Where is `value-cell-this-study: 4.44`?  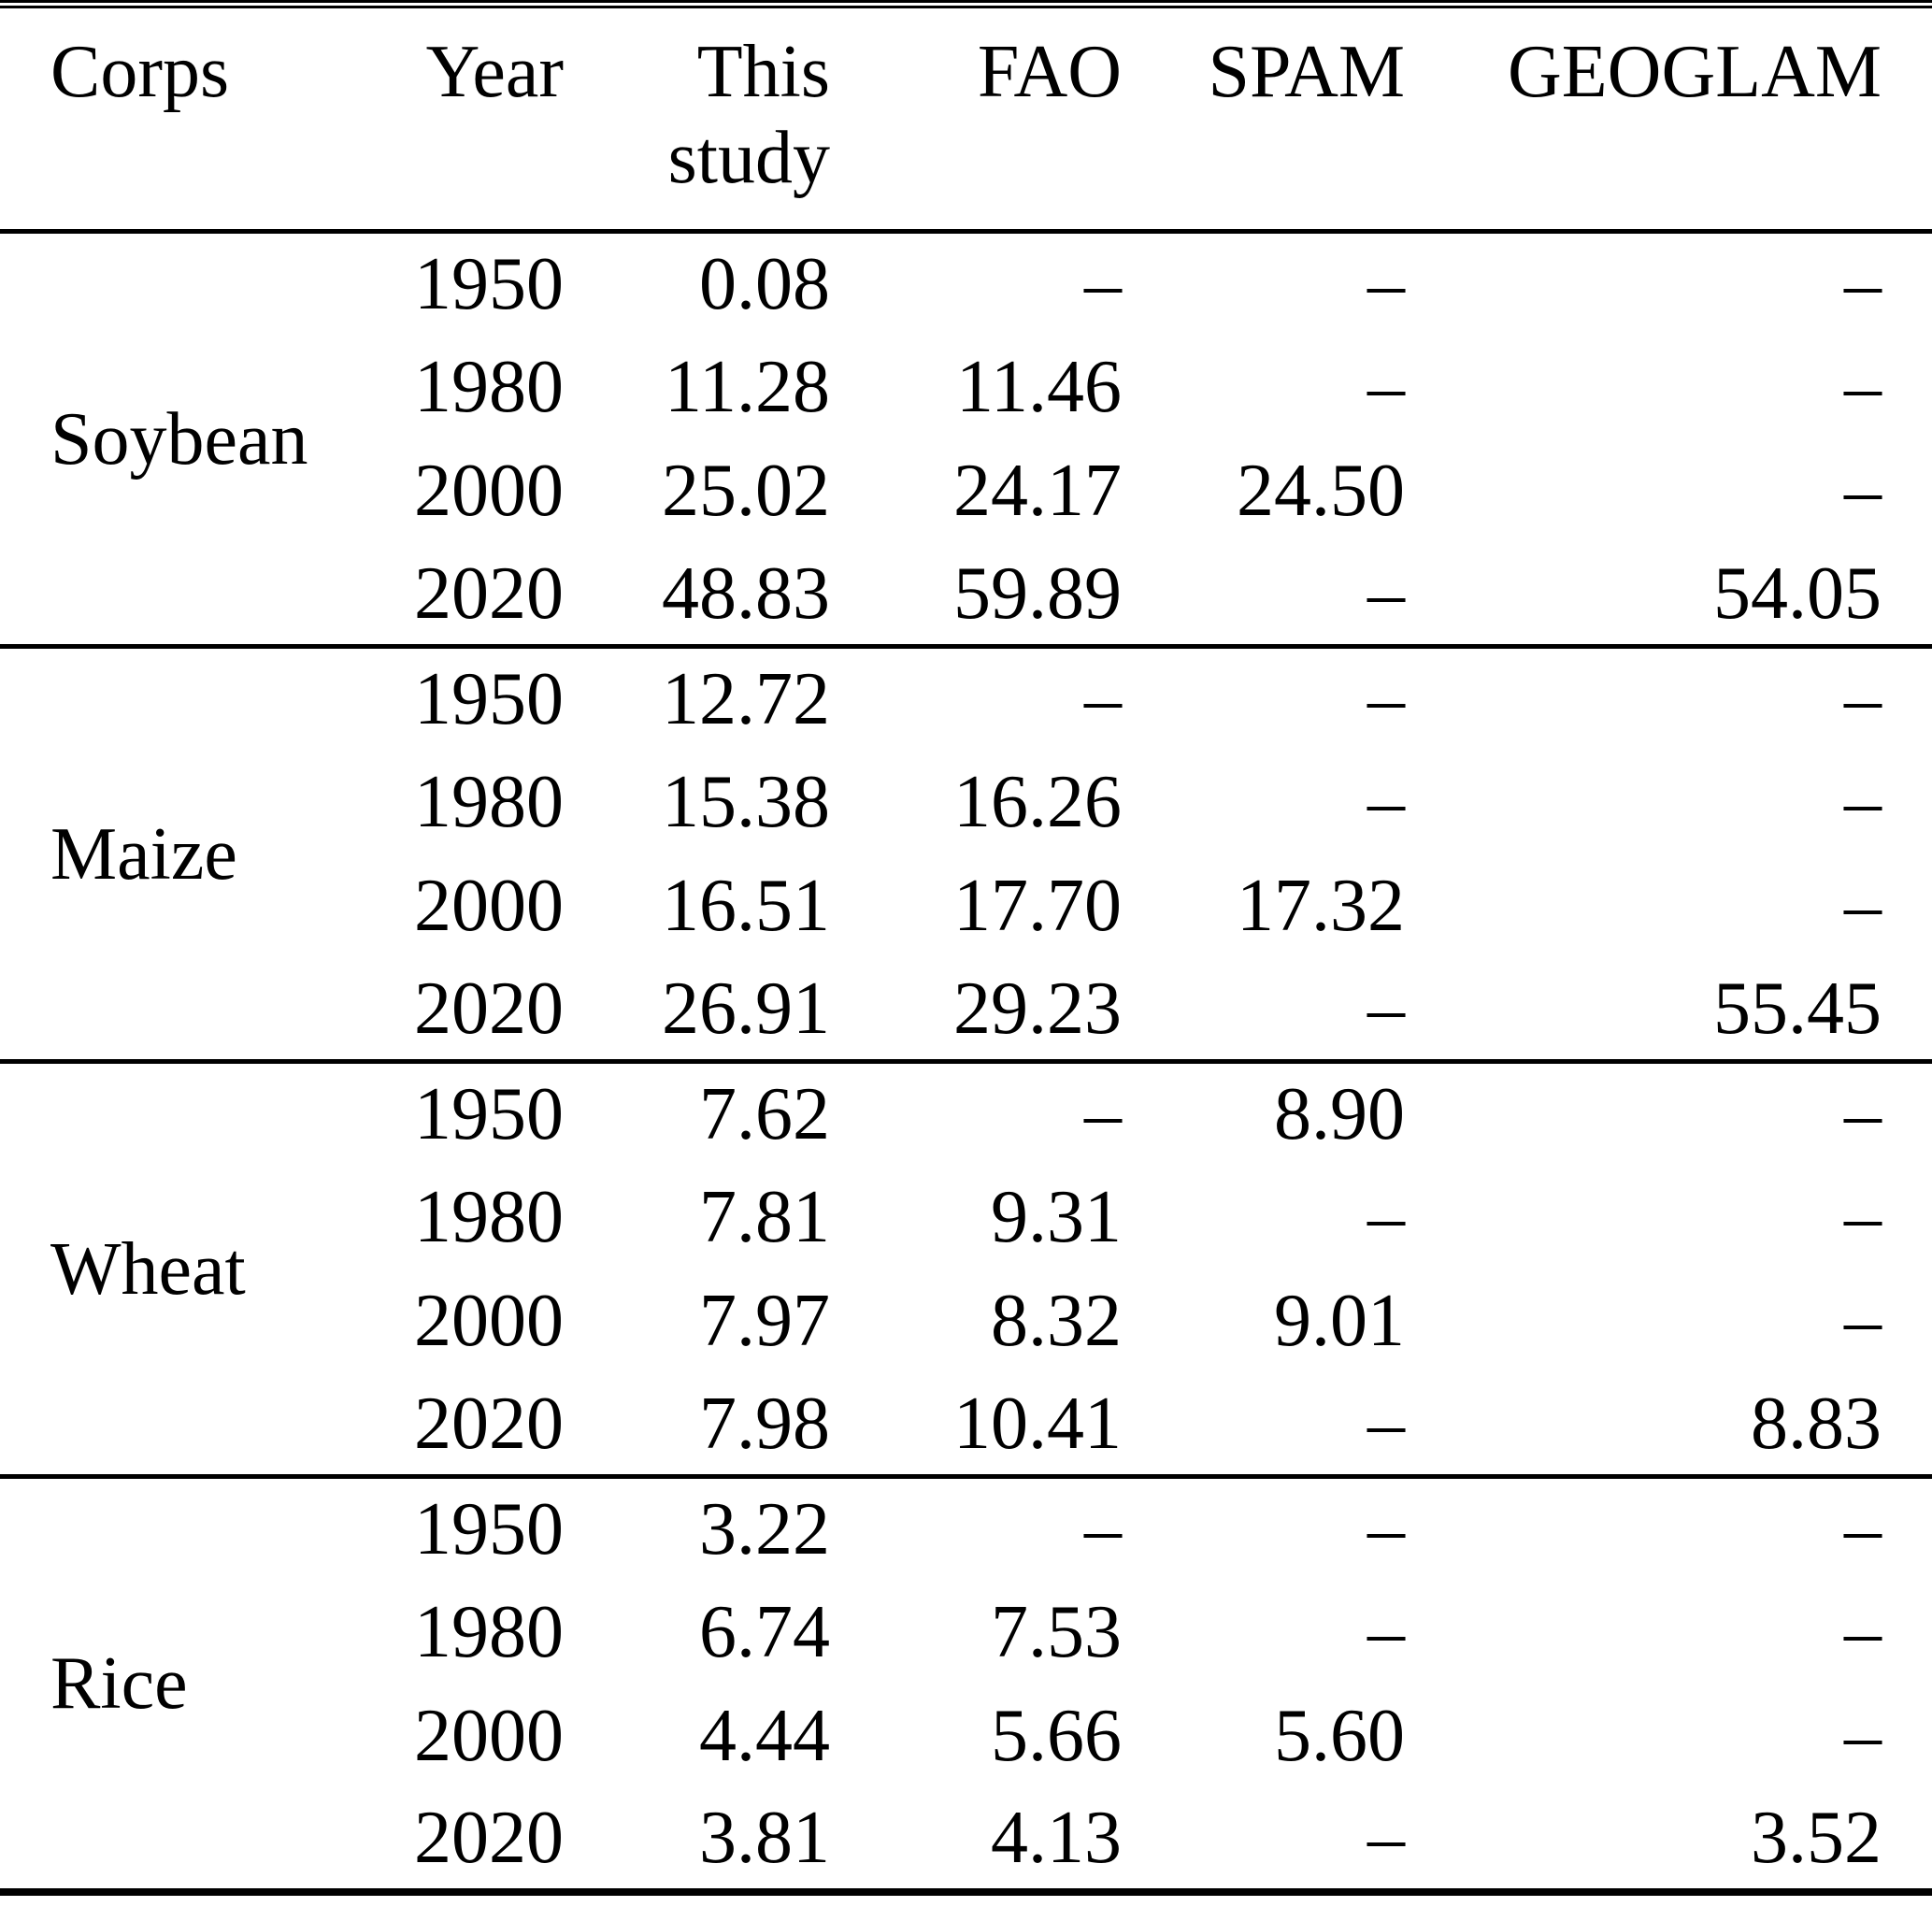 value-cell-this-study: 4.44 is located at coordinates (764, 1736).